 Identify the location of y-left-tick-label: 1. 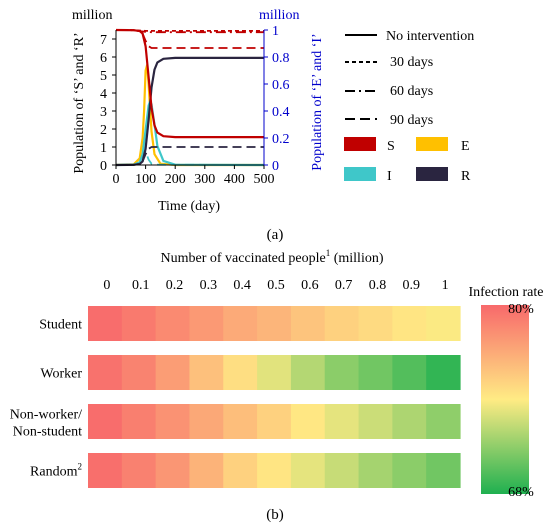
(103, 148).